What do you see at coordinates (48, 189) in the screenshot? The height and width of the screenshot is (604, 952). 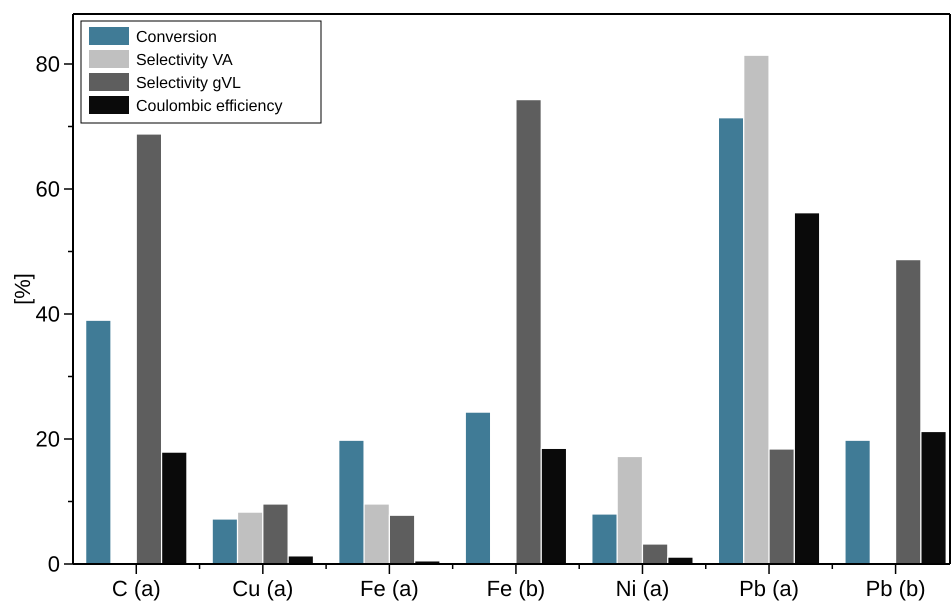 I see `y-tick-label: 60` at bounding box center [48, 189].